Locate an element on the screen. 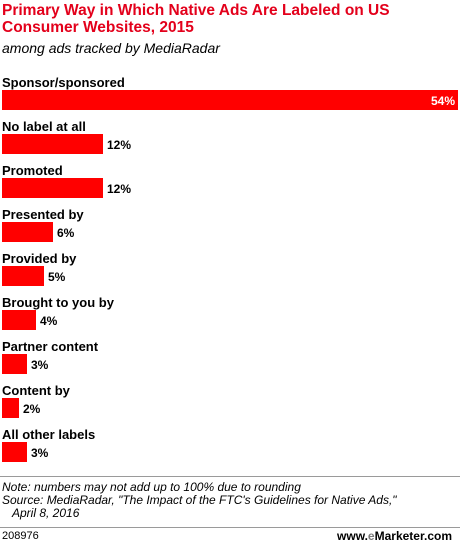  chart-subtitle: among ads tracked by MediaRadar is located at coordinates (111, 48).